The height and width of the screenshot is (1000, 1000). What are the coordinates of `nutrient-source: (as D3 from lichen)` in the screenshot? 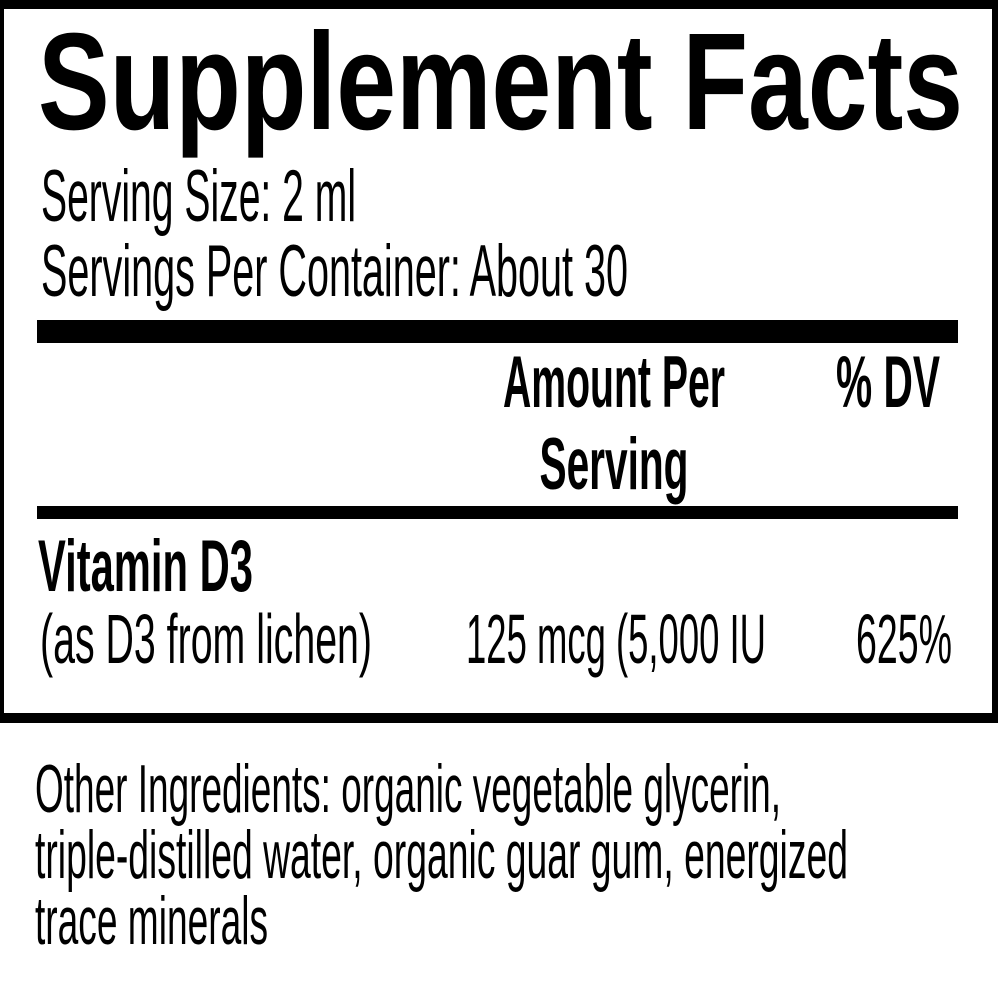 It's located at (206, 639).